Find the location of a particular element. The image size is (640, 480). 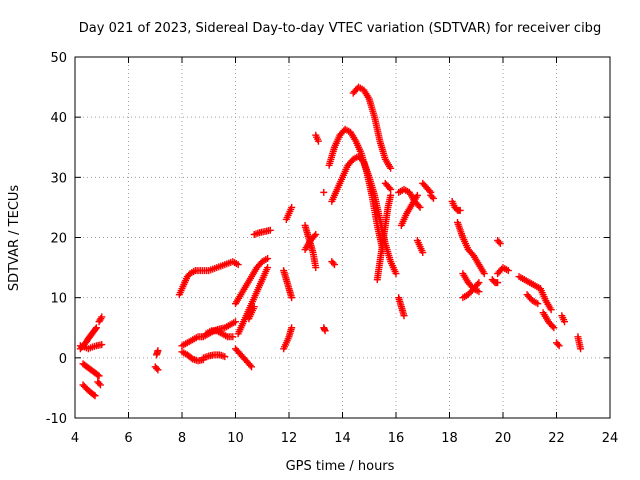

y-tick-labels: -10 0 10 20 30 40 50 is located at coordinates (56, 239).